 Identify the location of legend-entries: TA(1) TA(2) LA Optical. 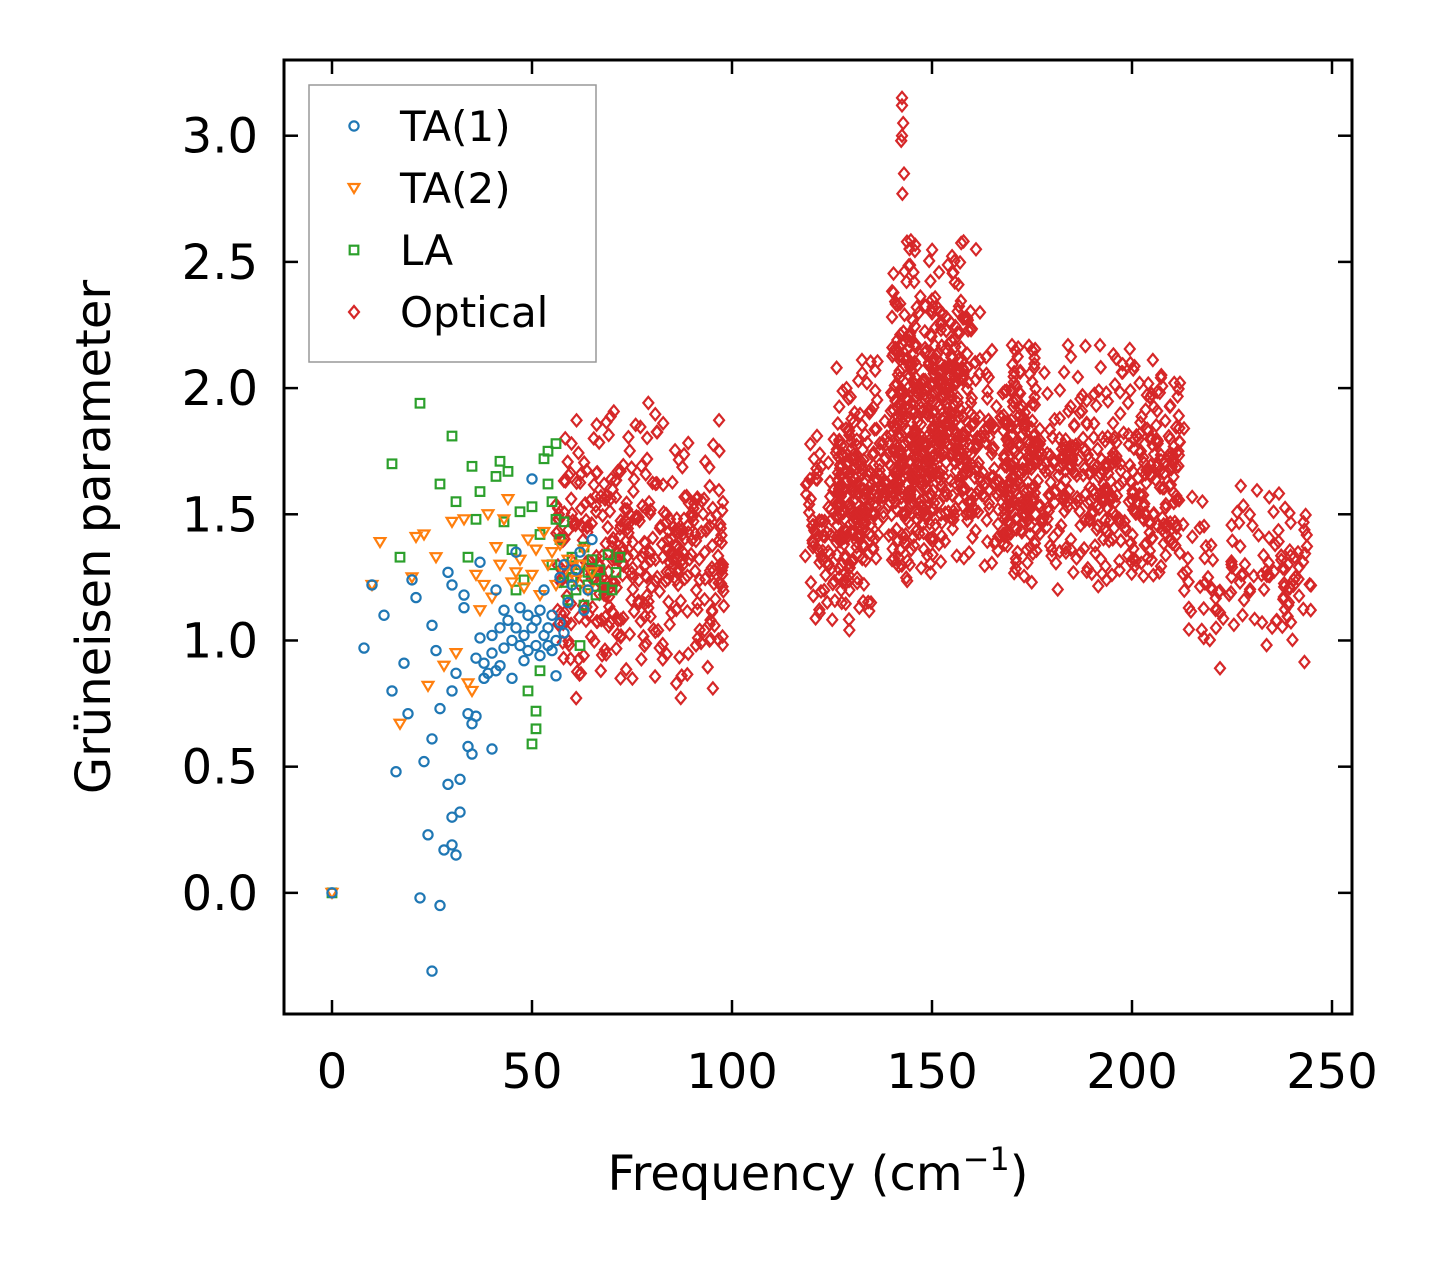
(447, 219).